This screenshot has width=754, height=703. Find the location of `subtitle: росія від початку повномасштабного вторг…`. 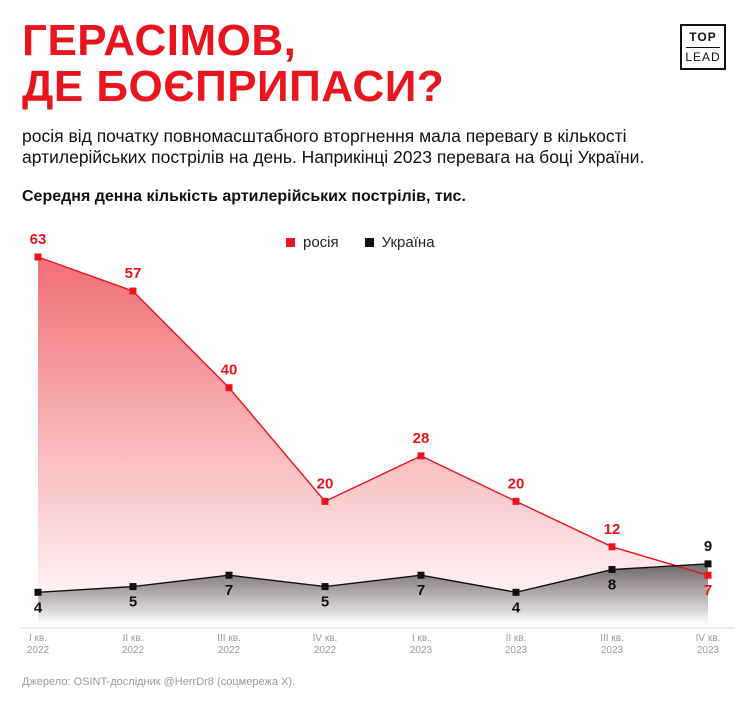

subtitle: росія від початку повномасштабного вторг… is located at coordinates (382, 147).